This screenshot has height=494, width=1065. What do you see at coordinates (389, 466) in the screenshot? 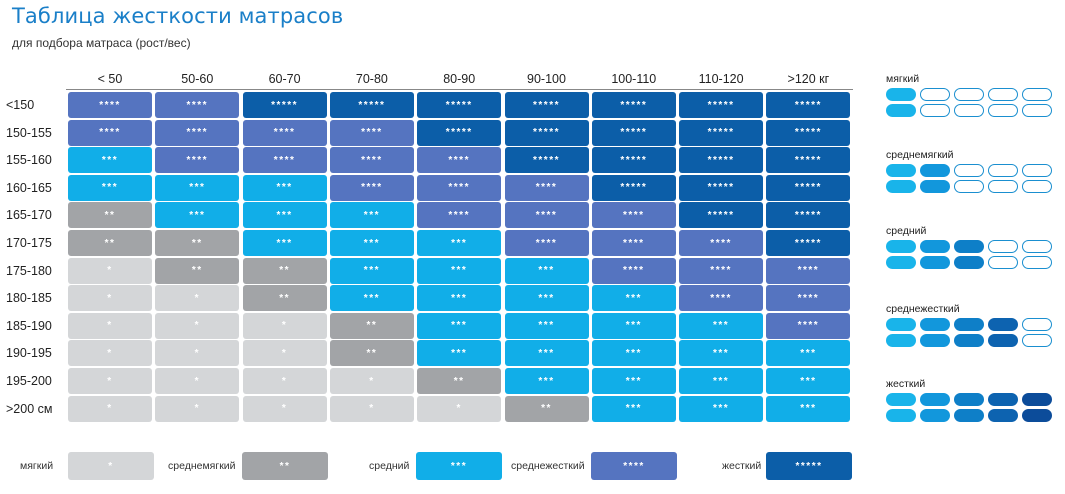
I see `legend-label-medium: средний` at bounding box center [389, 466].